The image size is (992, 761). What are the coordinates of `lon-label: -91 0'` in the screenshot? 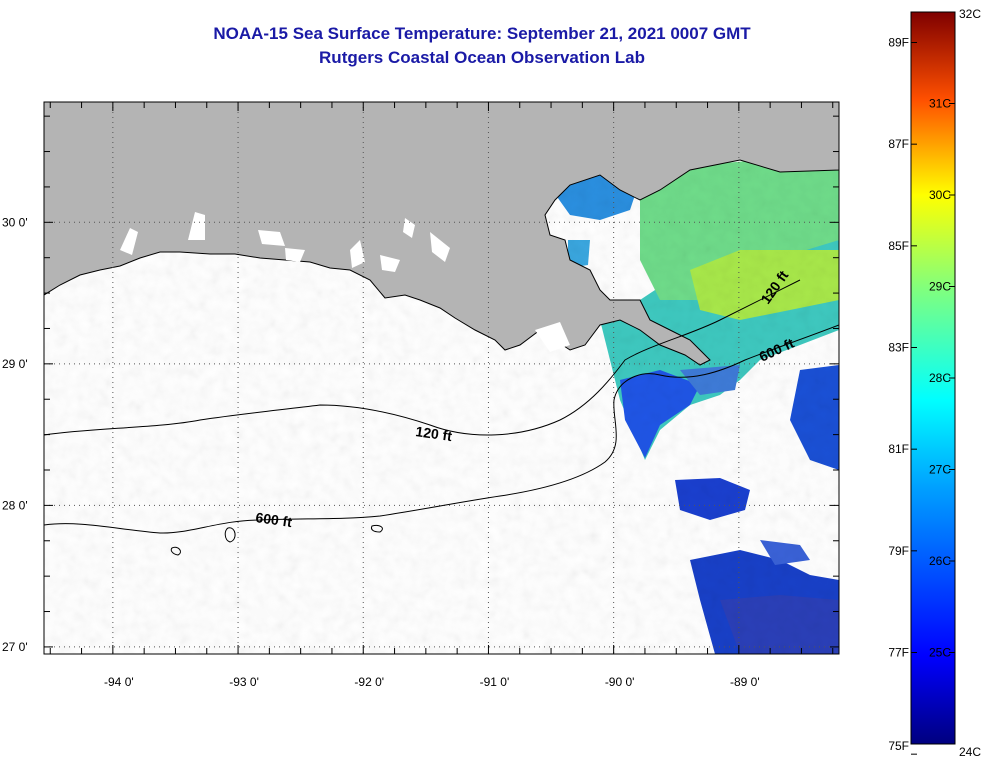 It's located at (495, 682).